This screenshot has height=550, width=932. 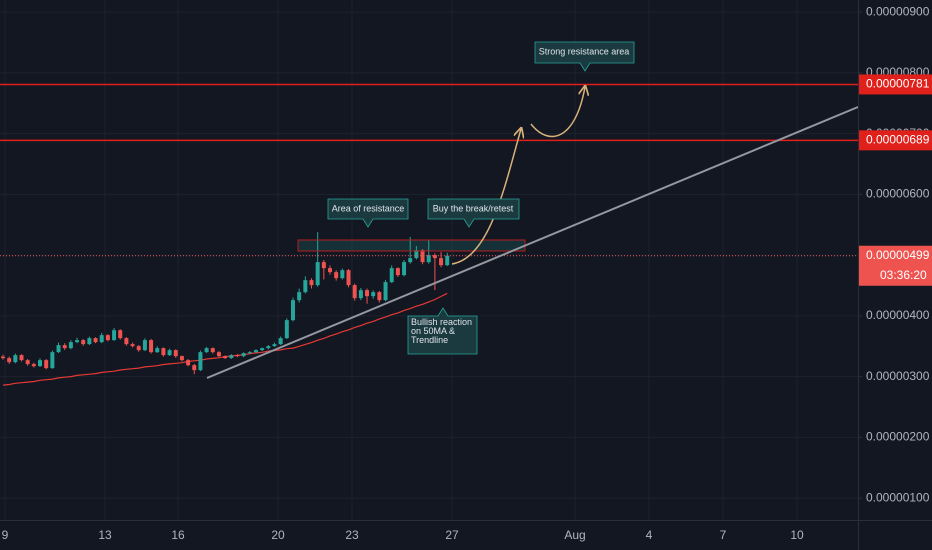 I want to click on x-tick-label: 20, so click(x=278, y=535).